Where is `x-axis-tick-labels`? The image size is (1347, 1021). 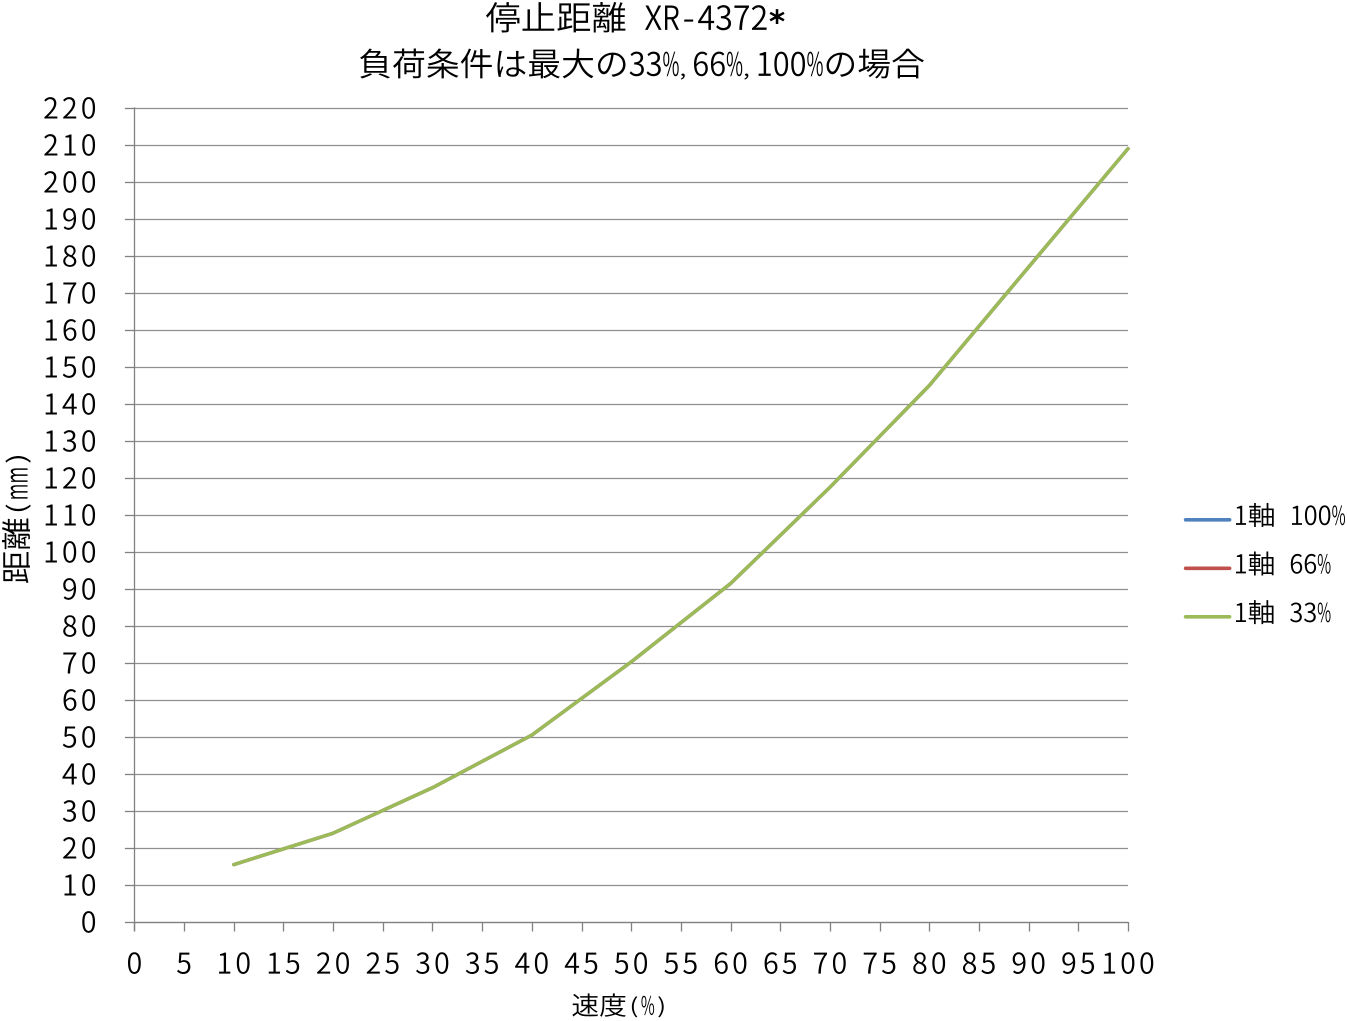
x-axis-tick-labels is located at coordinates (641, 963).